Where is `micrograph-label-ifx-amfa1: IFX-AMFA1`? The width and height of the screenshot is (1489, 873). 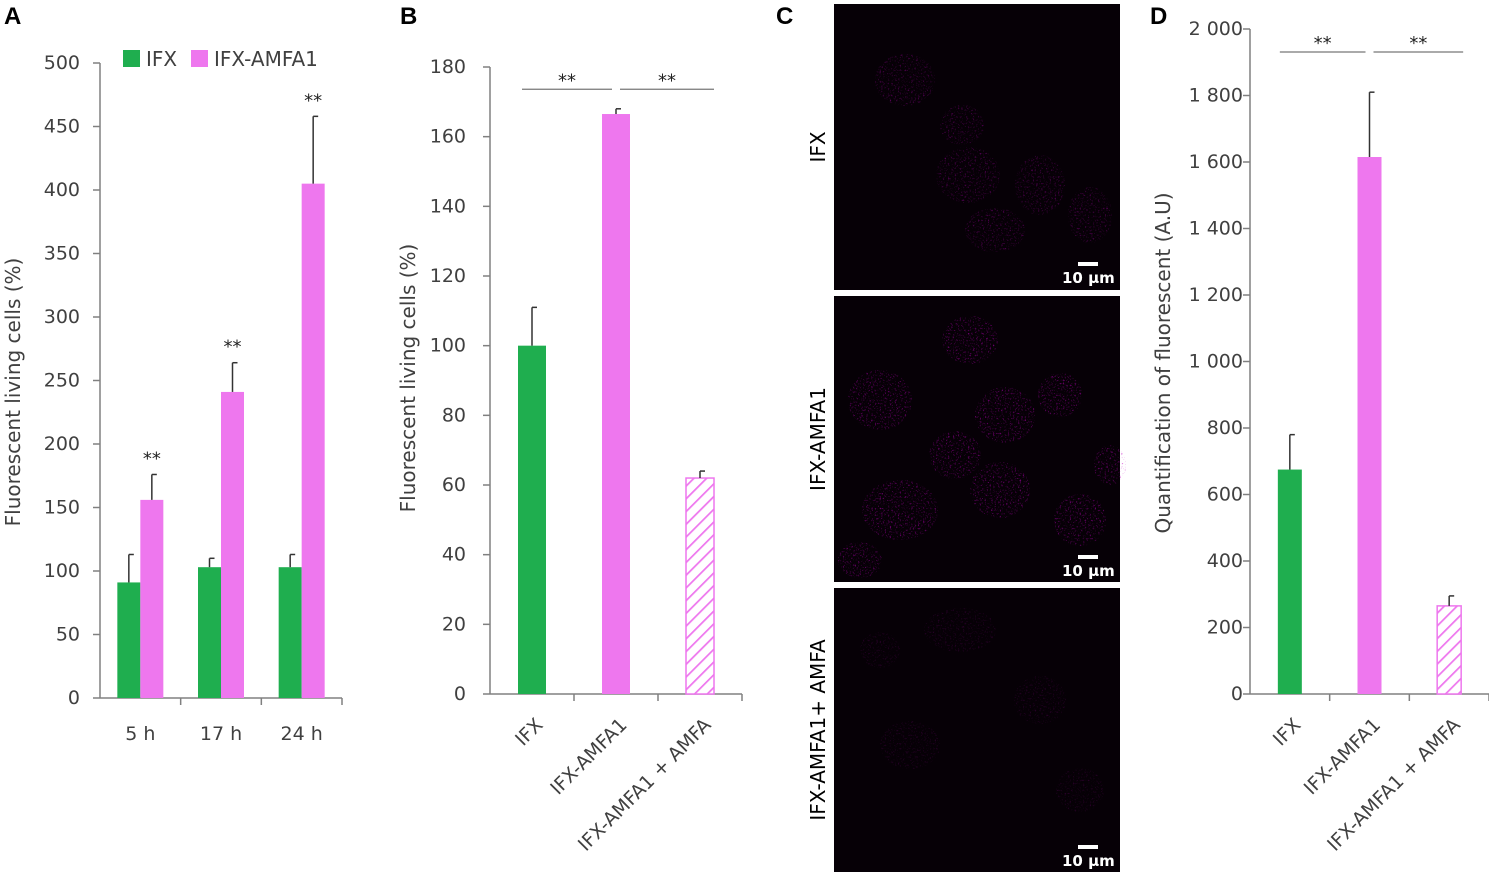
micrograph-label-ifx-amfa1: IFX-AMFA1 is located at coordinates (818, 439).